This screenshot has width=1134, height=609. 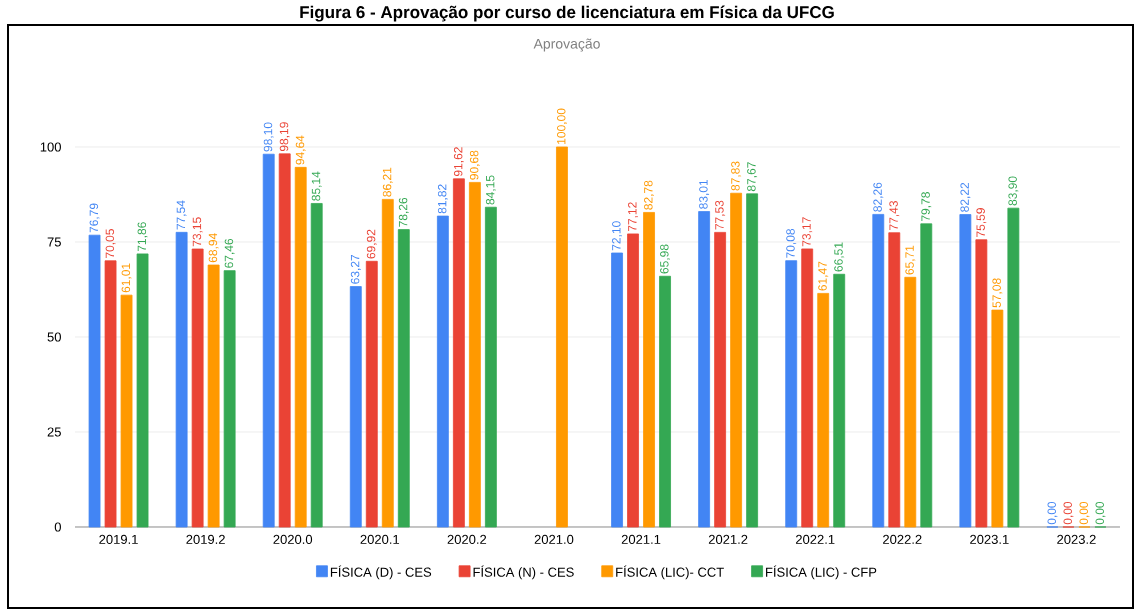 I want to click on x-tick-label: 2022.1, so click(x=815, y=539).